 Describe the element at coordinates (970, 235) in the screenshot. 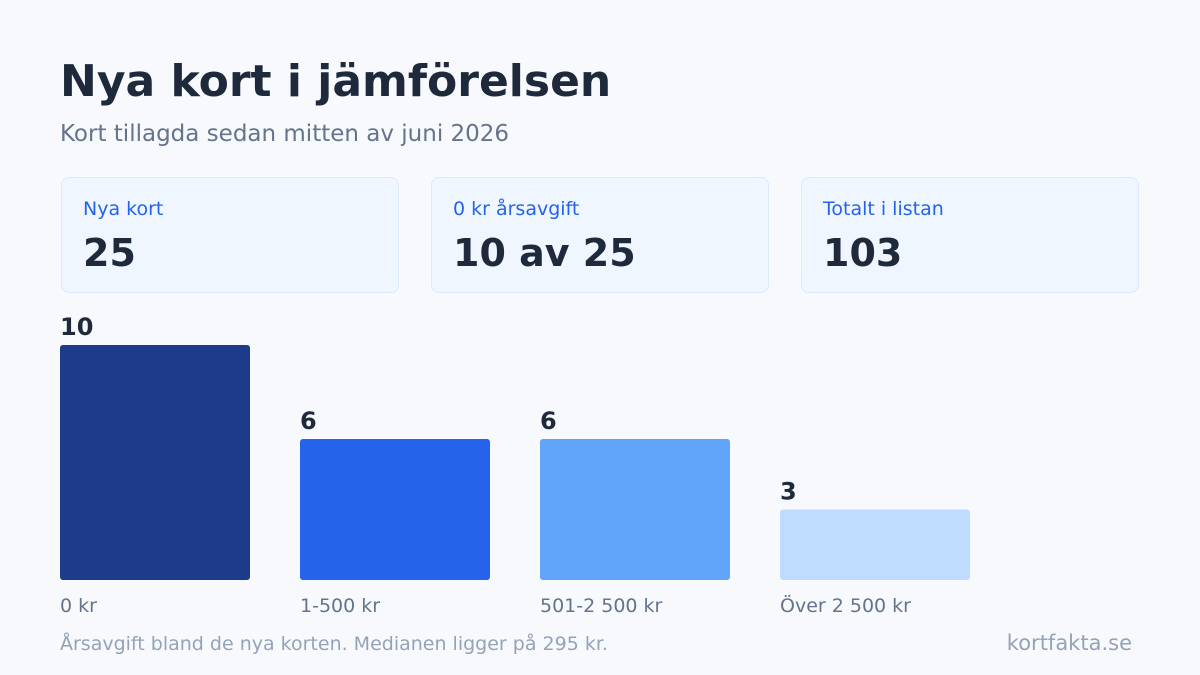

I see `stat-card-total-listed: Totalt i listan 103` at that location.